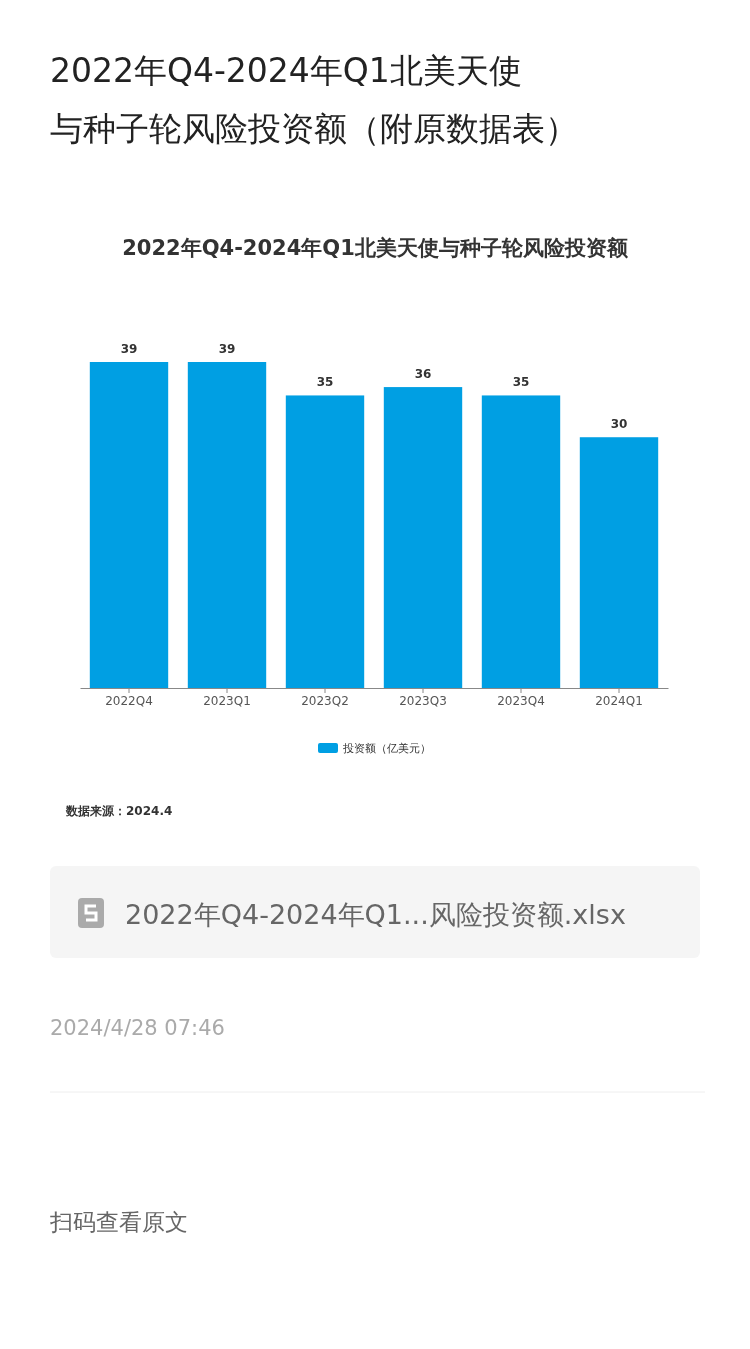 The image size is (750, 1349). I want to click on data-label: 36, so click(423, 374).